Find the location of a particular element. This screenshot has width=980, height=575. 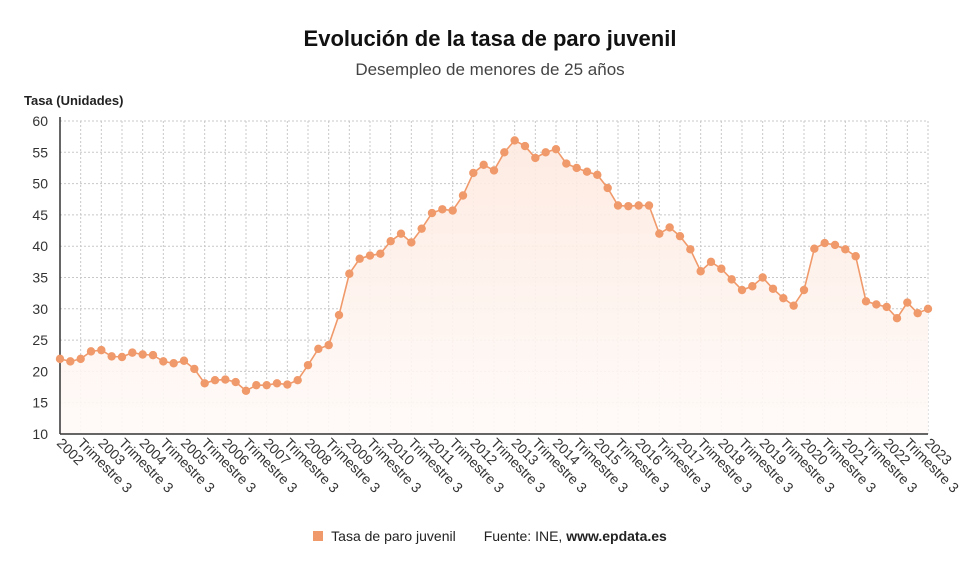

y-tick-label: 60 is located at coordinates (40, 121).